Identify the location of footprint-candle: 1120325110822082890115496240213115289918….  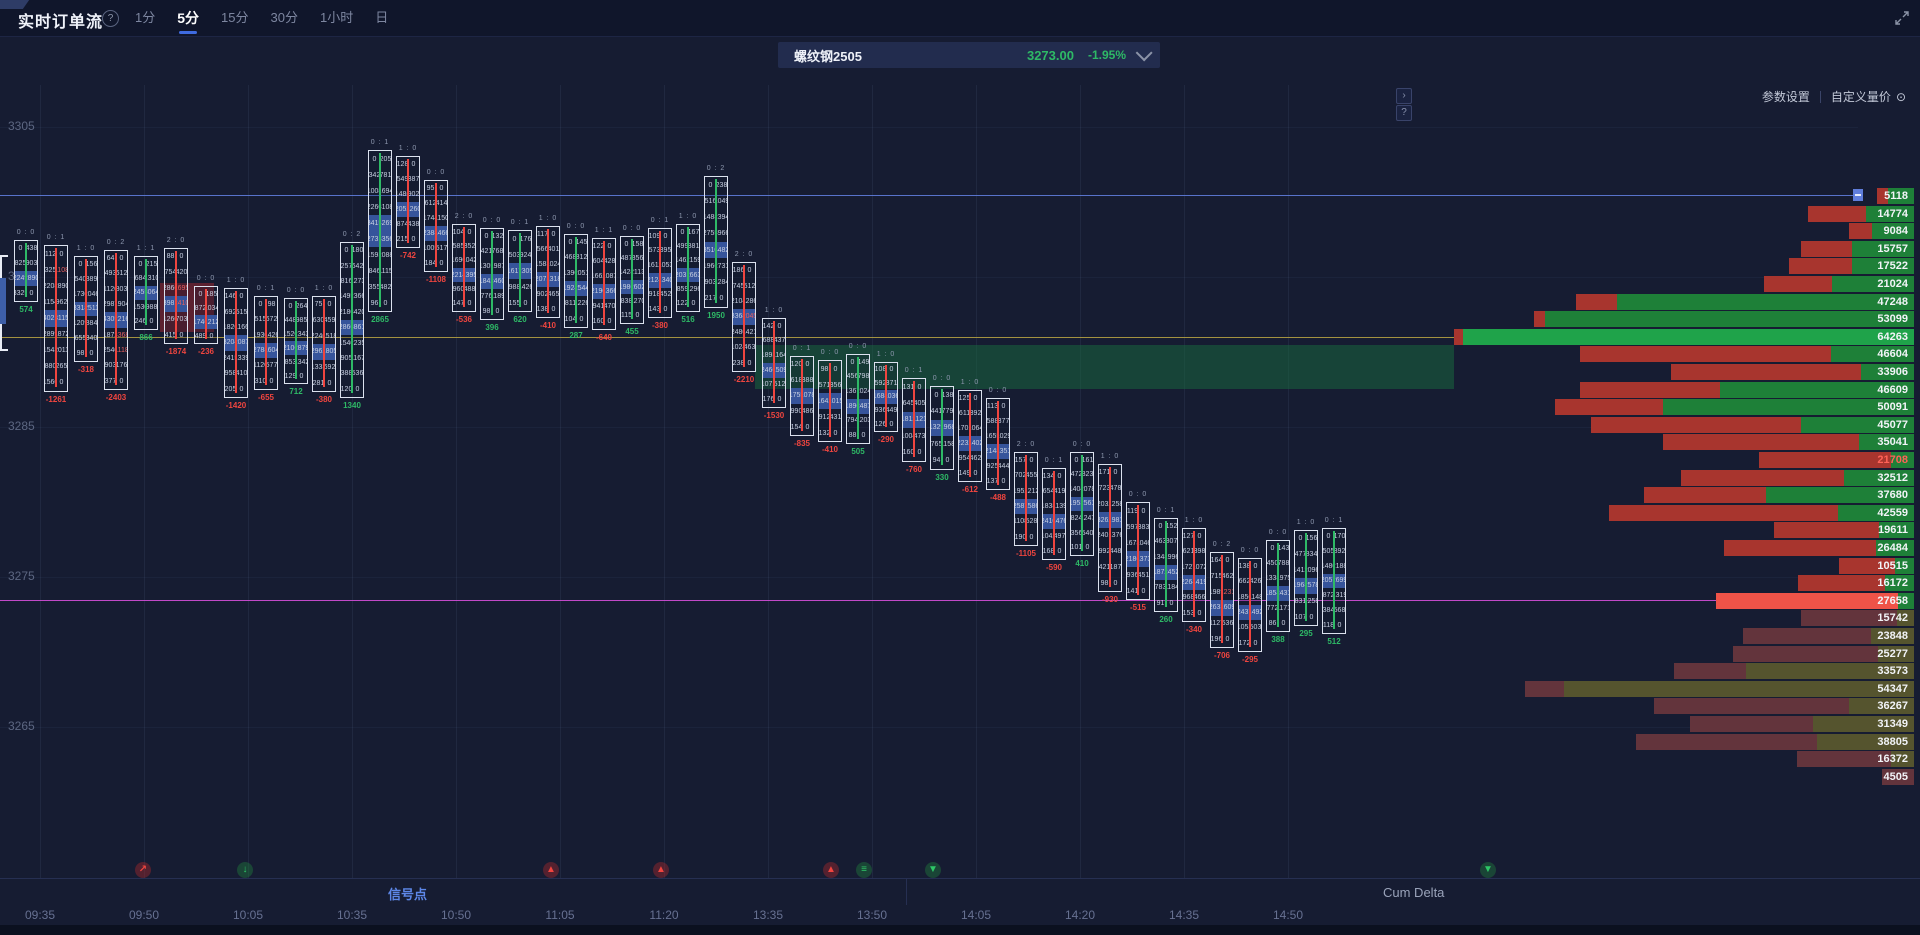
(56, 318).